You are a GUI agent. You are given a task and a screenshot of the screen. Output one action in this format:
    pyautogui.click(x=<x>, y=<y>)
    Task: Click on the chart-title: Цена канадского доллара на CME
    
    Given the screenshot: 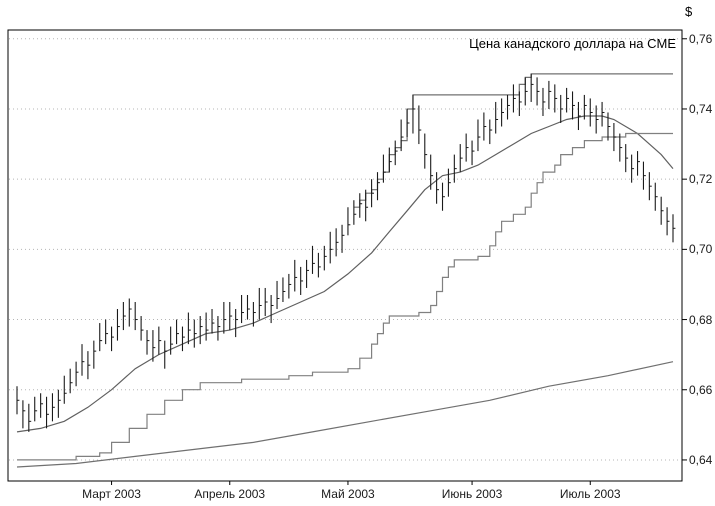 What is the action you would take?
    pyautogui.click(x=572, y=43)
    